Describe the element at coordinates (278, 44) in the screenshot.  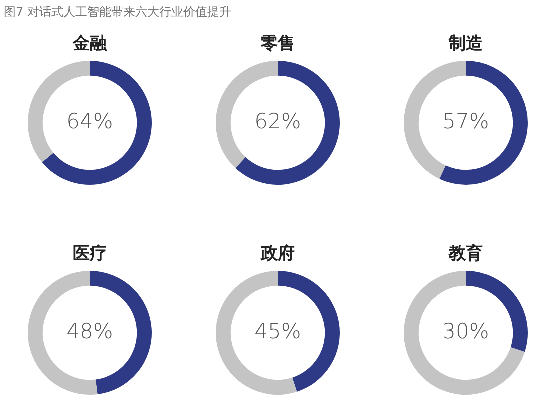
I see `chart-title: 零售` at that location.